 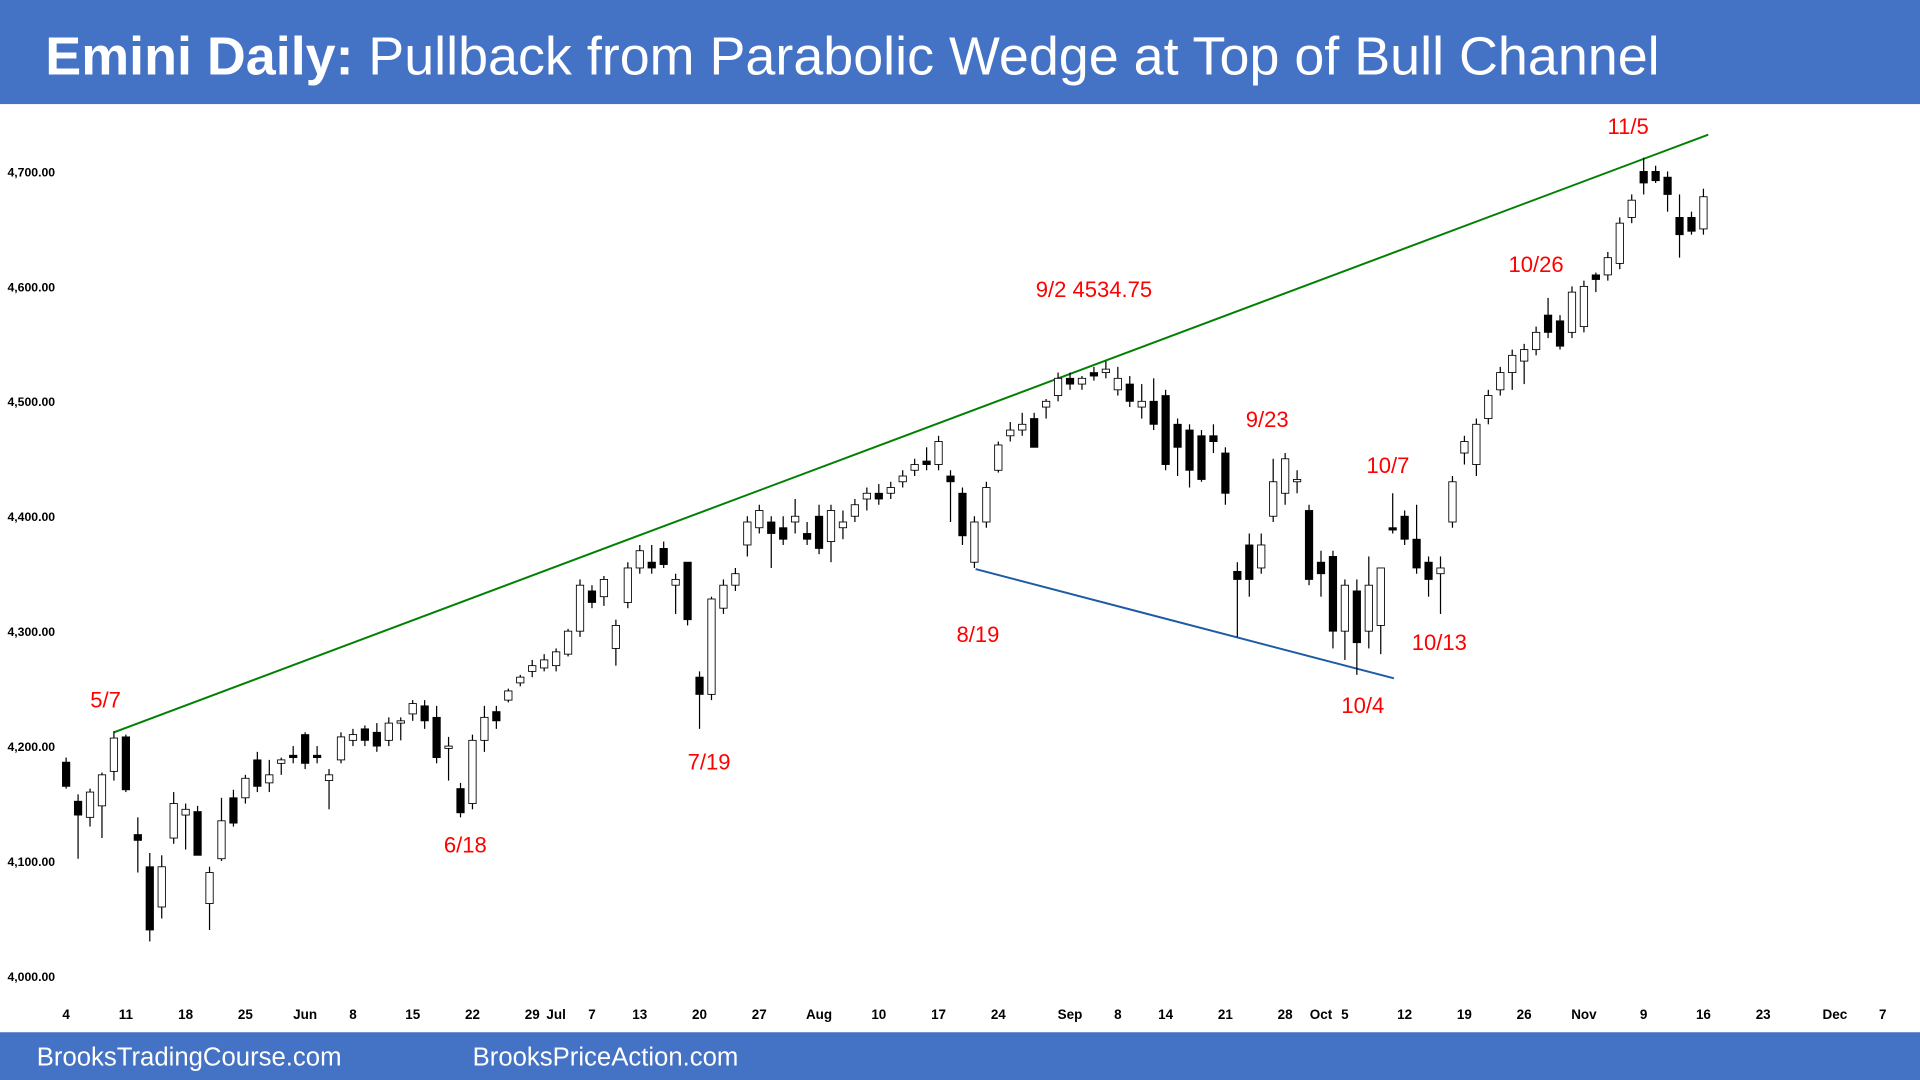 I want to click on annotation: 10/13, so click(x=1439, y=642).